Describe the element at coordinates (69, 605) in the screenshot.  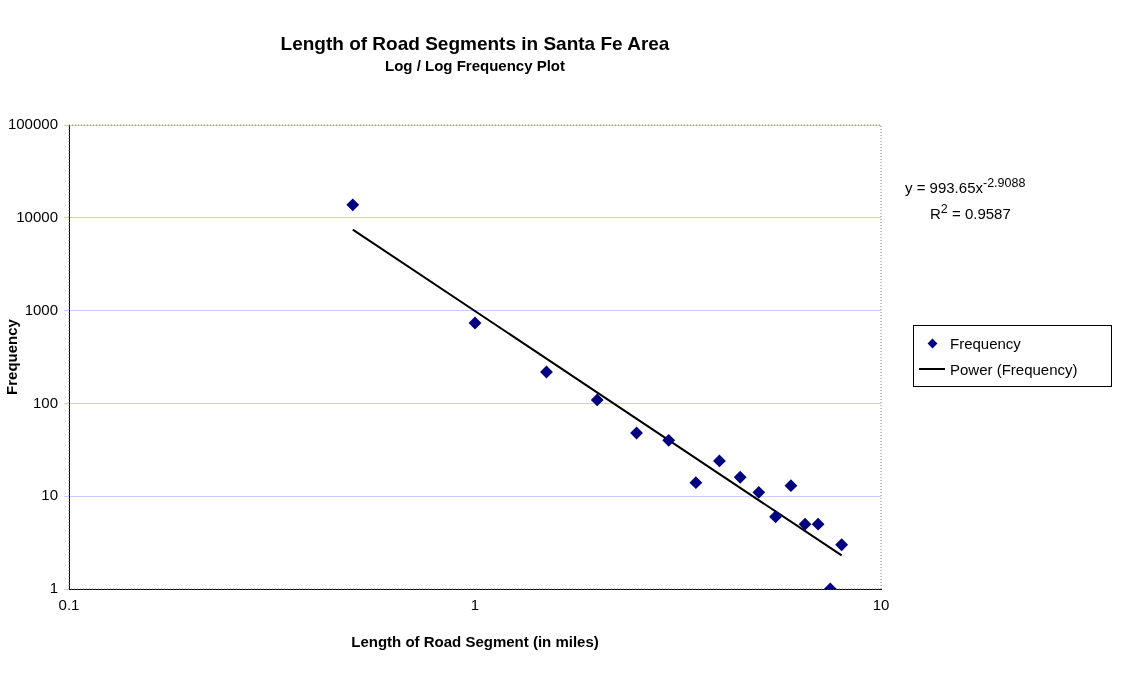
I see `x-tick-label: 0.1` at that location.